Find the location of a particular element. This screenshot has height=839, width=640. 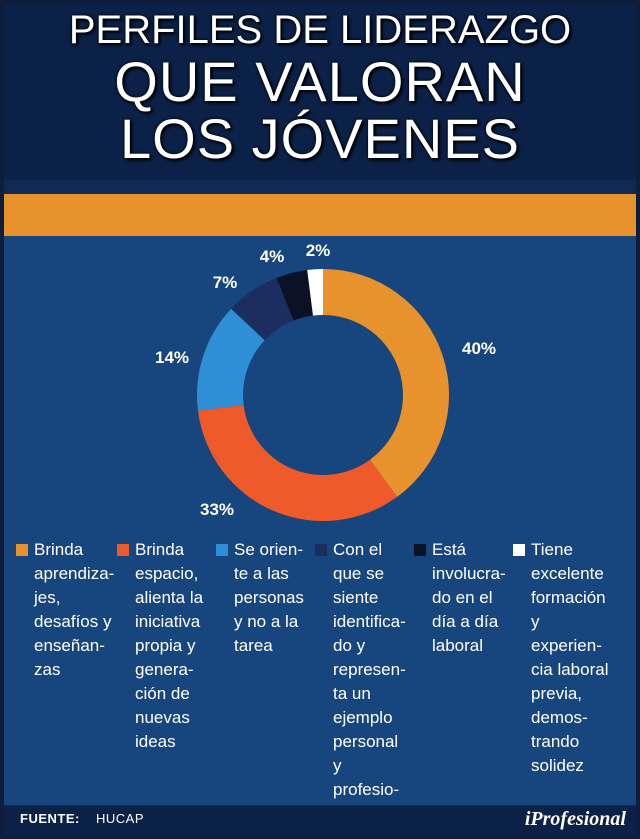

legend-text-line: enseñan- is located at coordinates (69, 645).